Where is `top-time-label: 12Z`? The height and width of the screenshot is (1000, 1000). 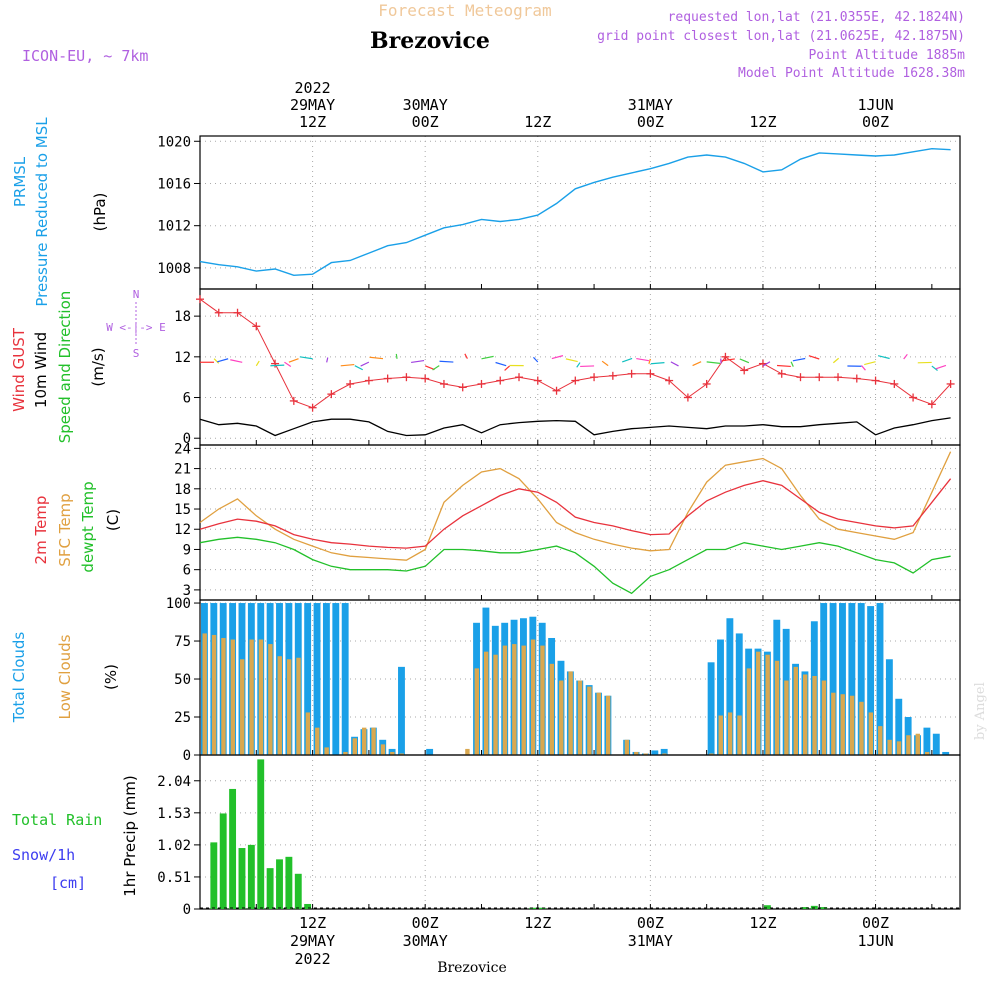
top-time-label: 12Z is located at coordinates (312, 122).